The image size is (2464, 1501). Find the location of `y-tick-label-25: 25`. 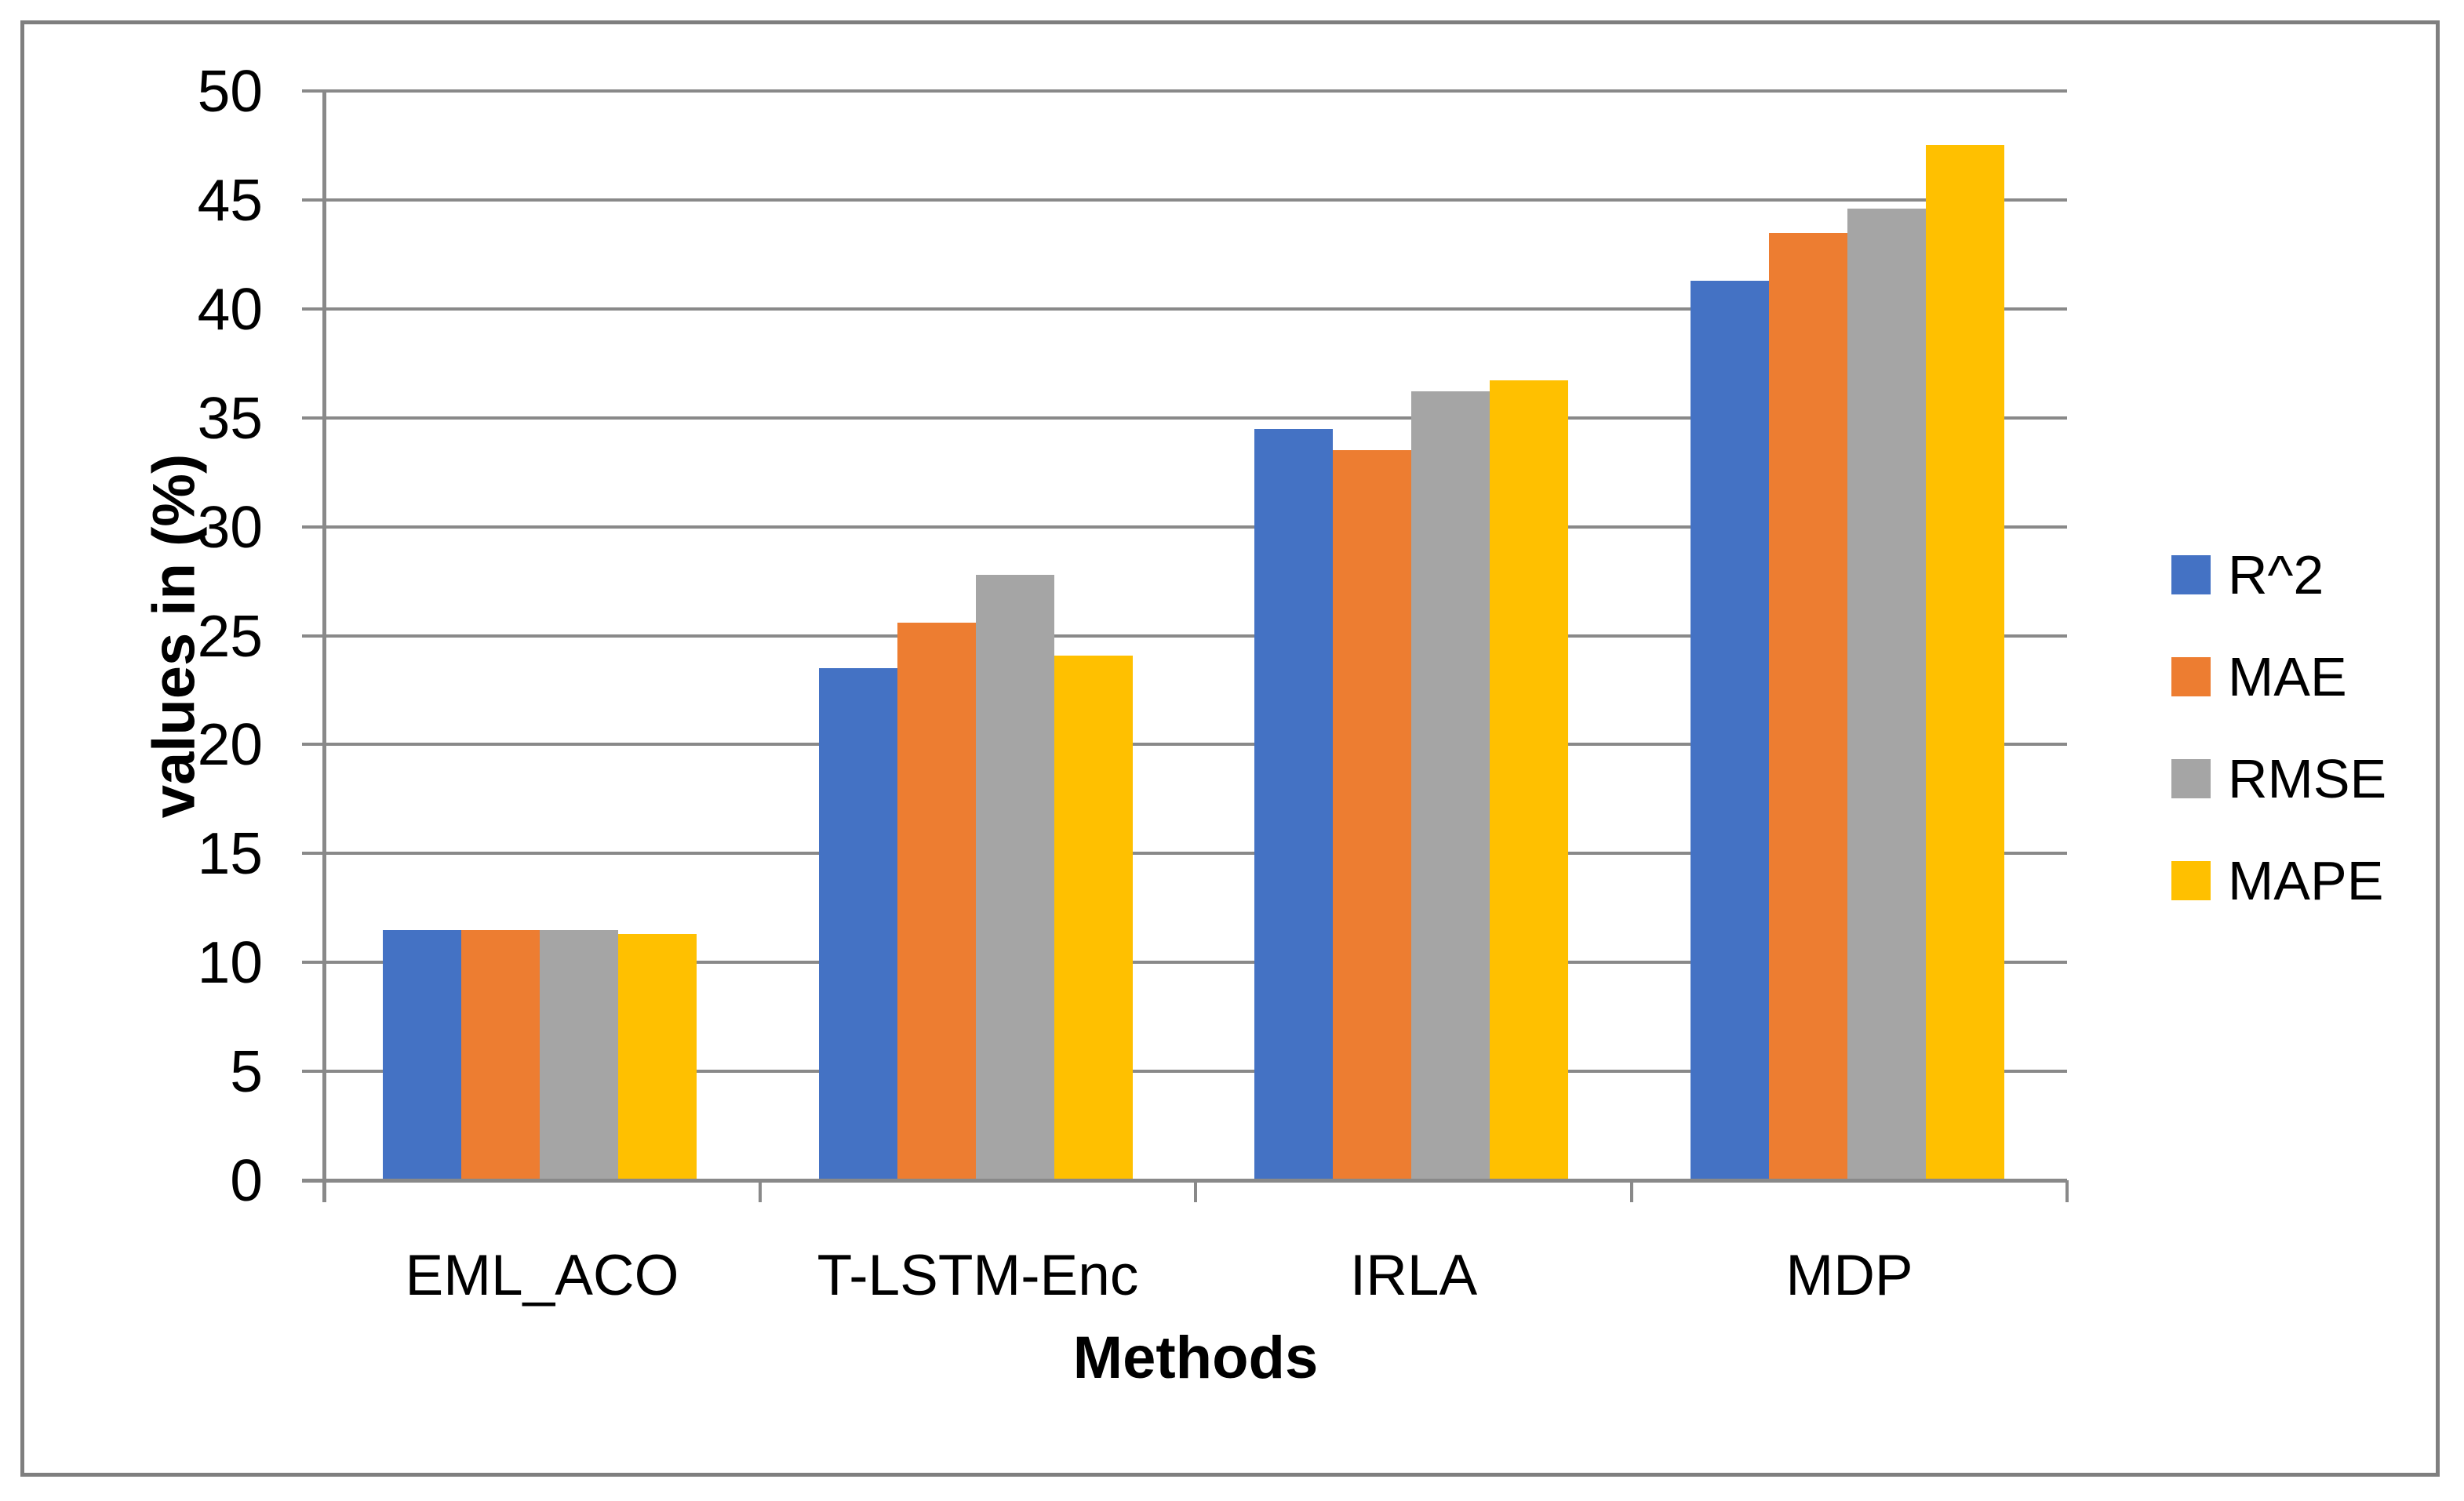

y-tick-label-25: 25 is located at coordinates (230, 635).